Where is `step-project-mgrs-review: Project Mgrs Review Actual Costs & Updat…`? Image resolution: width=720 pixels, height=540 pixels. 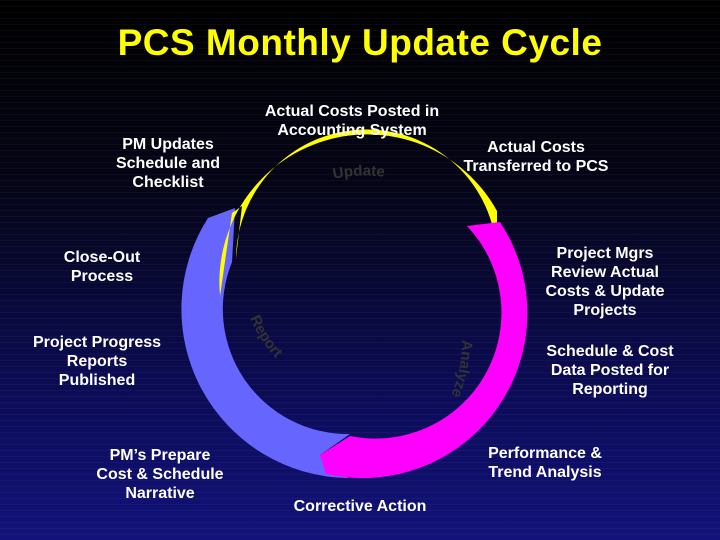
step-project-mgrs-review: Project Mgrs Review Actual Costs & Updat… is located at coordinates (605, 282).